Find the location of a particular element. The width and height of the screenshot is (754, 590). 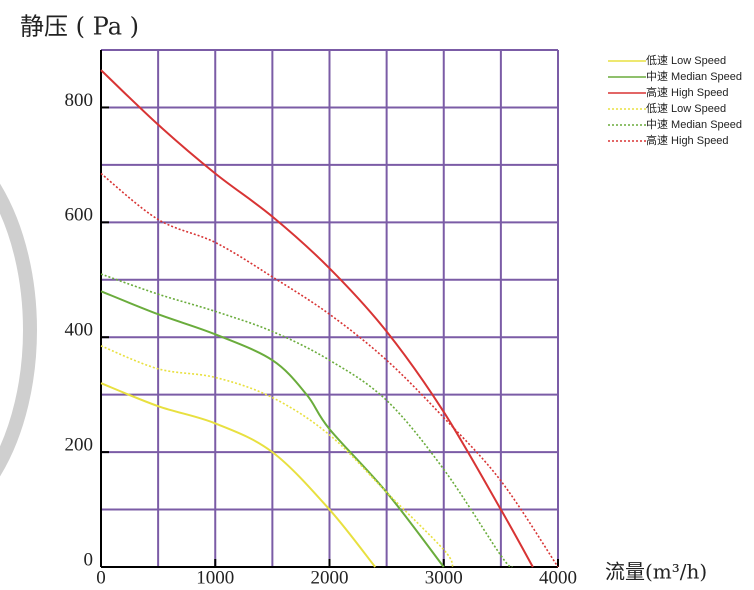

x-axis-label: 流量(m³/h) is located at coordinates (656, 572).